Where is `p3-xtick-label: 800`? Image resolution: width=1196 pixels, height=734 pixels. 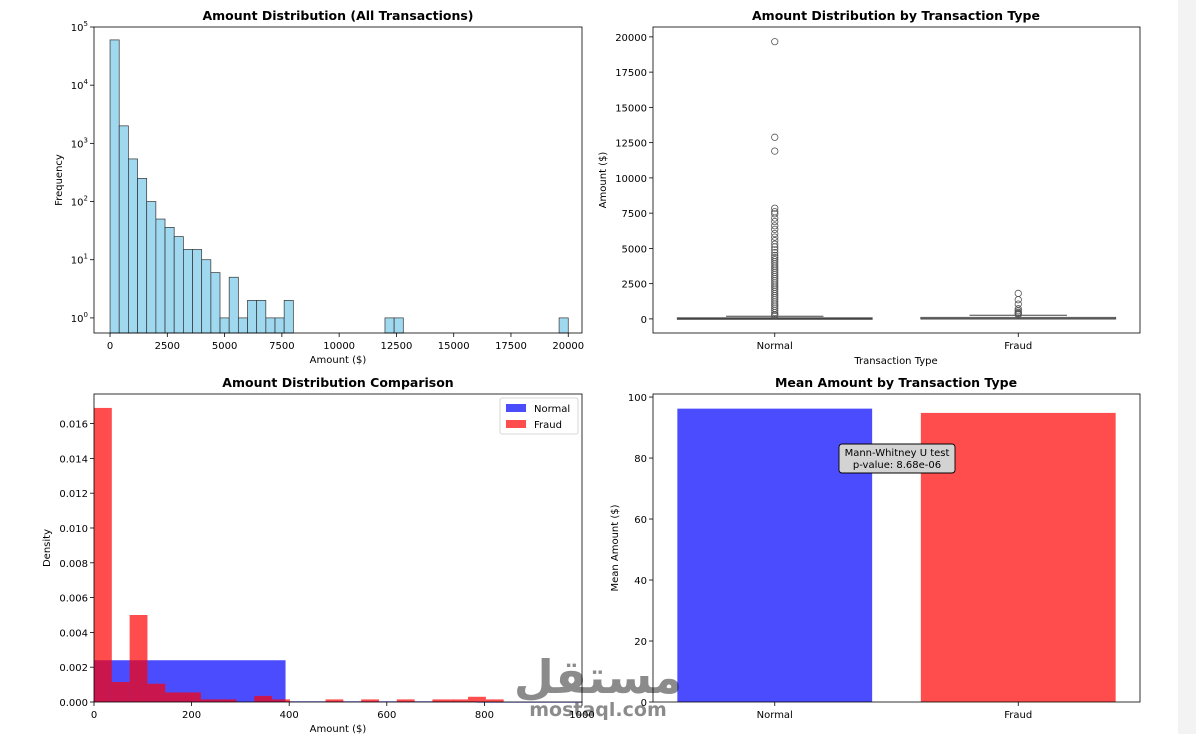
p3-xtick-label: 800 is located at coordinates (484, 715).